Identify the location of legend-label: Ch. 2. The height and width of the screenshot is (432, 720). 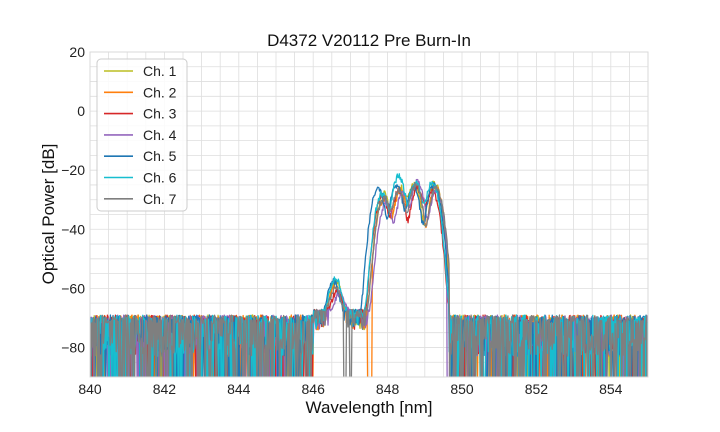
(160, 92).